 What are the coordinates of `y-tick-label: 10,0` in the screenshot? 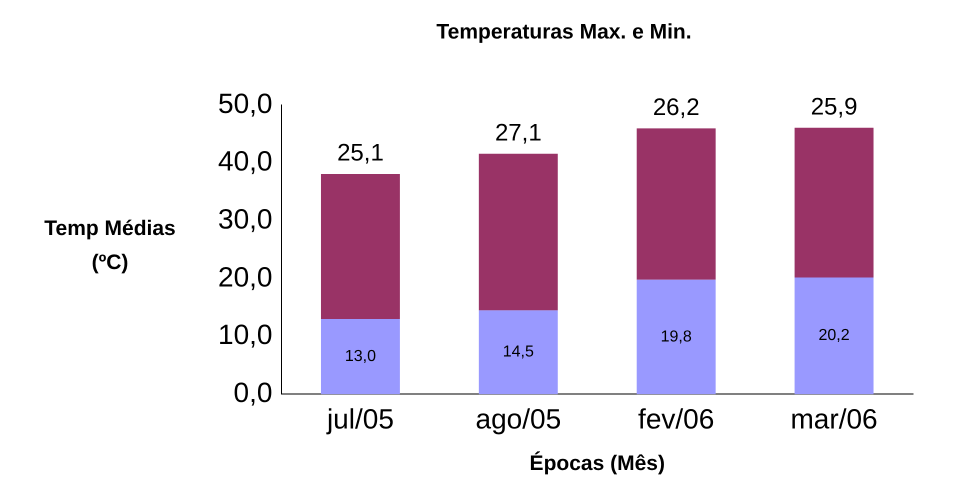 It's located at (245, 334).